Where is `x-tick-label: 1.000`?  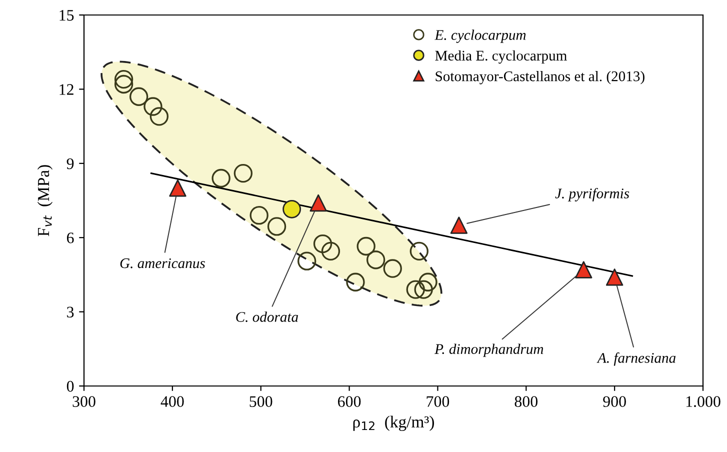
x-tick-label: 1.000 is located at coordinates (703, 402).